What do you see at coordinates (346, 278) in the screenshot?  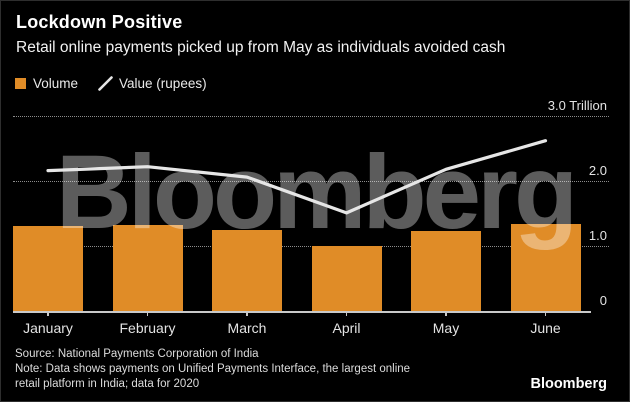 I see `volume-bar-april` at bounding box center [346, 278].